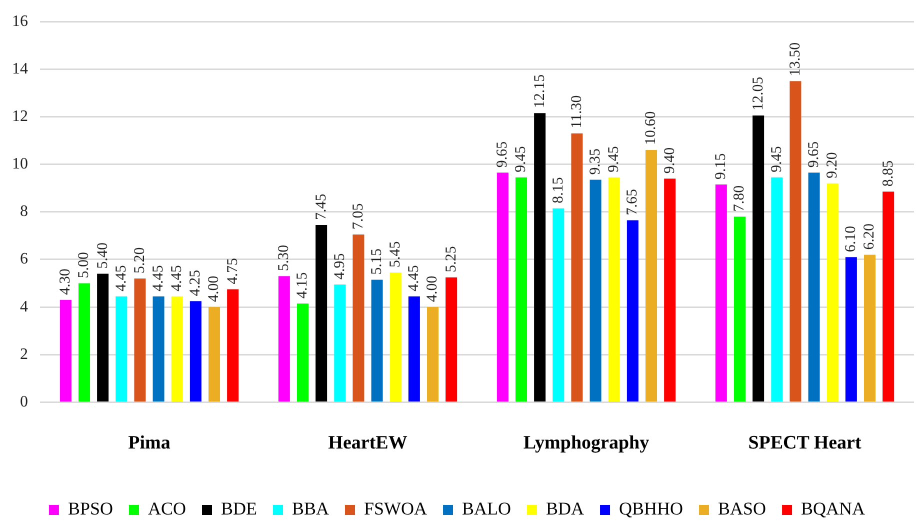  What do you see at coordinates (851, 239) in the screenshot?
I see `data-label: 6.10` at bounding box center [851, 239].